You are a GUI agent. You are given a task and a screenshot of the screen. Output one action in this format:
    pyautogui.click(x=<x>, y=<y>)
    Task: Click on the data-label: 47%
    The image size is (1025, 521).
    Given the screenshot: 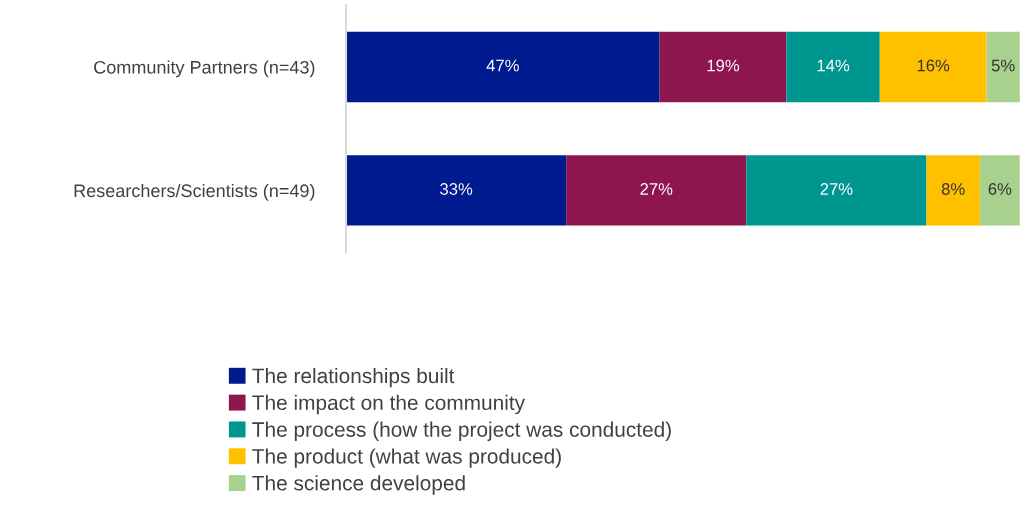 What is the action you would take?
    pyautogui.click(x=502, y=65)
    